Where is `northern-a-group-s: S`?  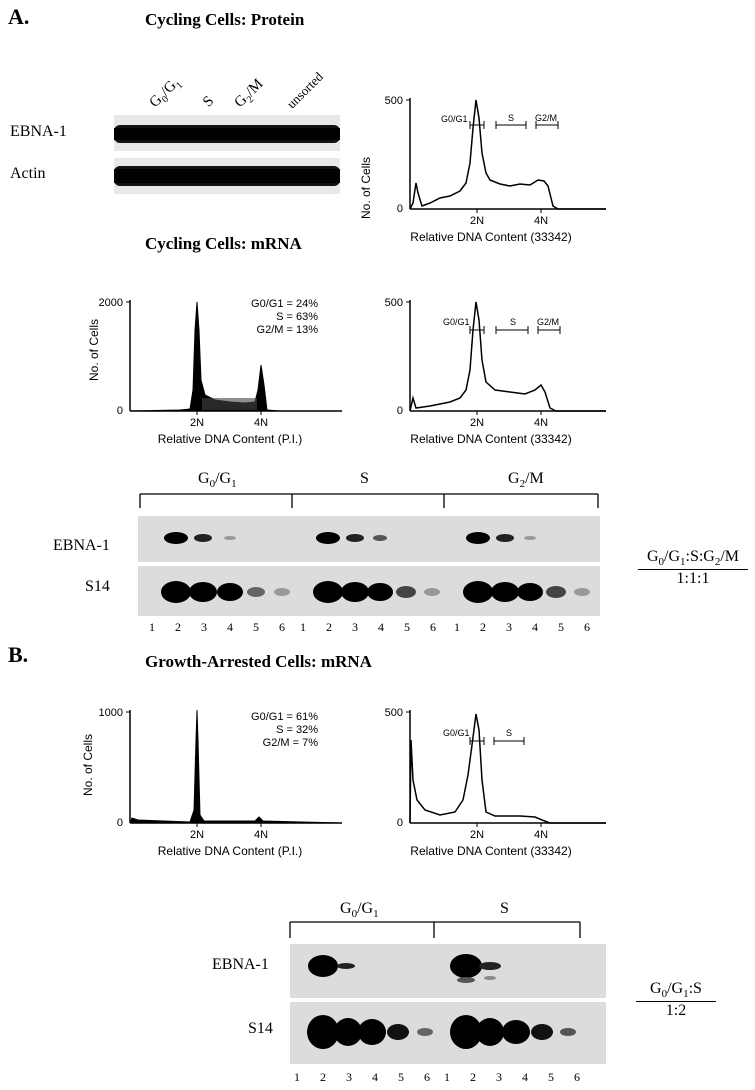
northern-a-group-s: S is located at coordinates (364, 478).